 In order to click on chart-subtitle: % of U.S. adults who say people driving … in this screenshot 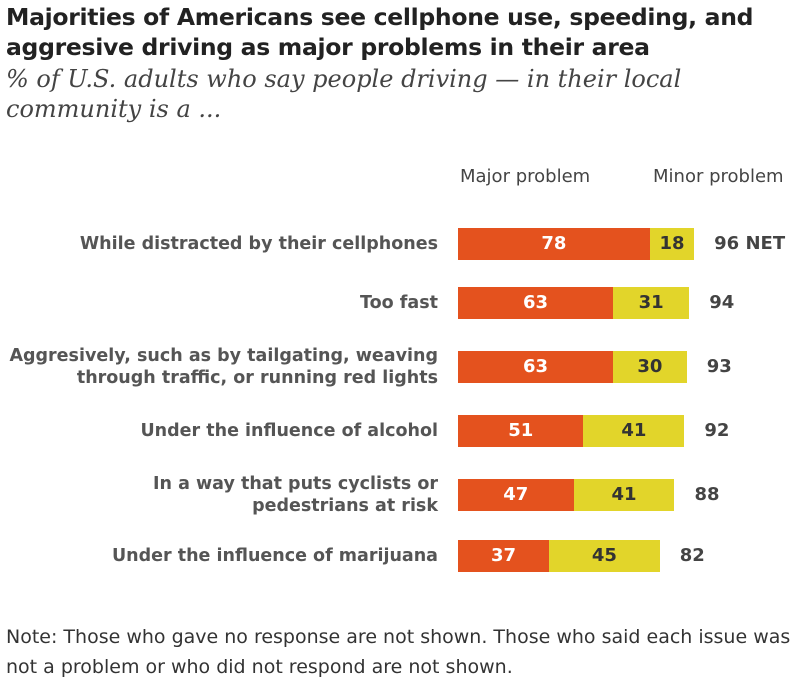, I will do `click(344, 94)`.